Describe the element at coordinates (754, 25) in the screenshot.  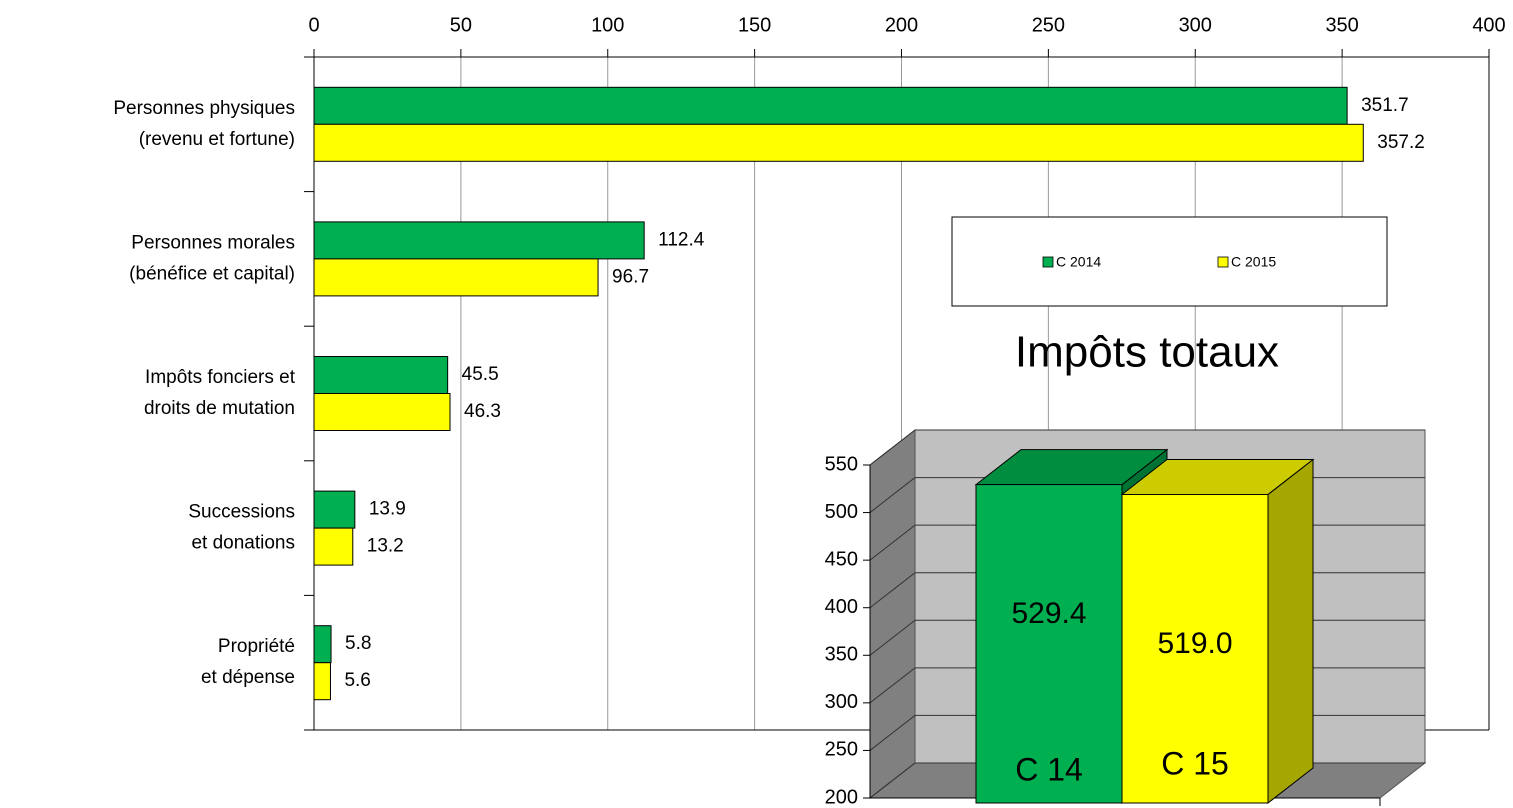
I see `x-tick-label: 150` at that location.